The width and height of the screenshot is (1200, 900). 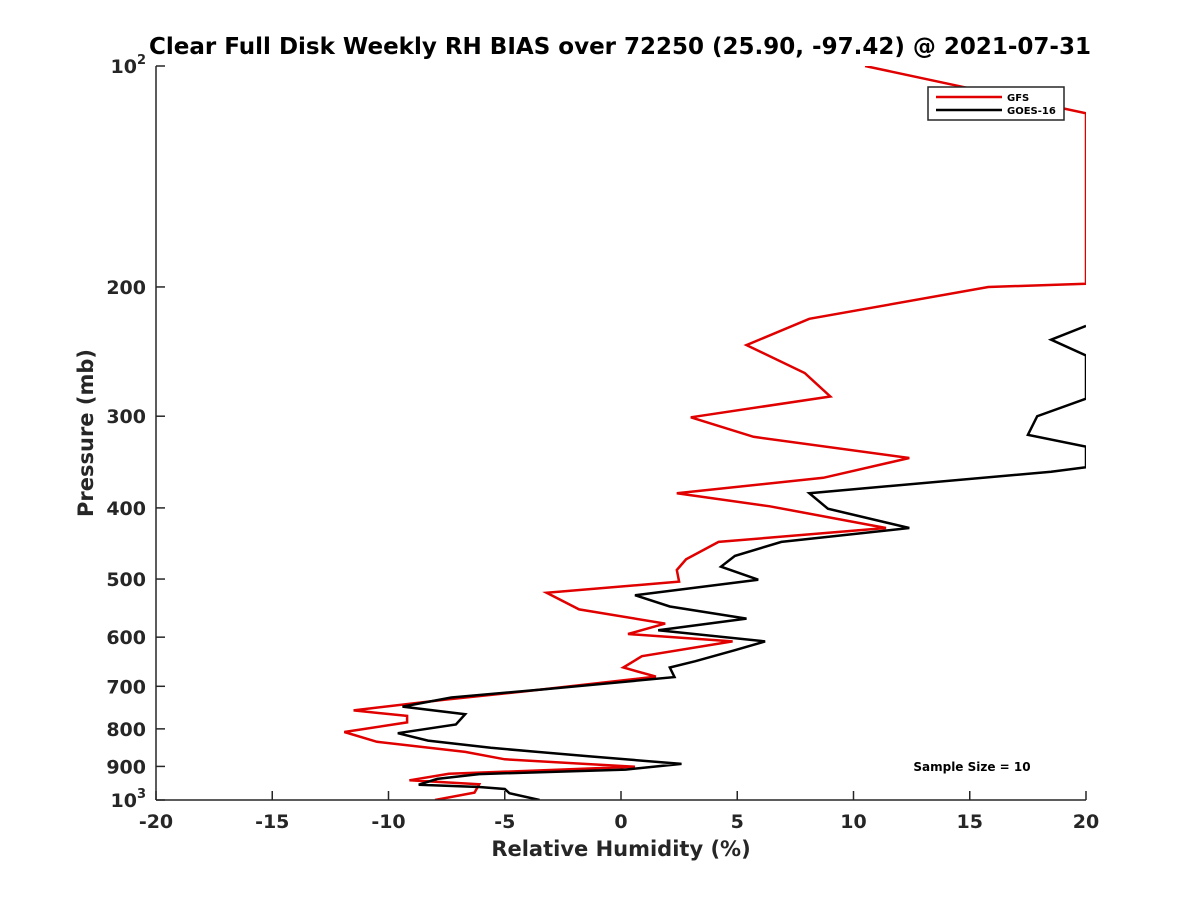 What do you see at coordinates (126, 638) in the screenshot?
I see `y-tick-label: 600` at bounding box center [126, 638].